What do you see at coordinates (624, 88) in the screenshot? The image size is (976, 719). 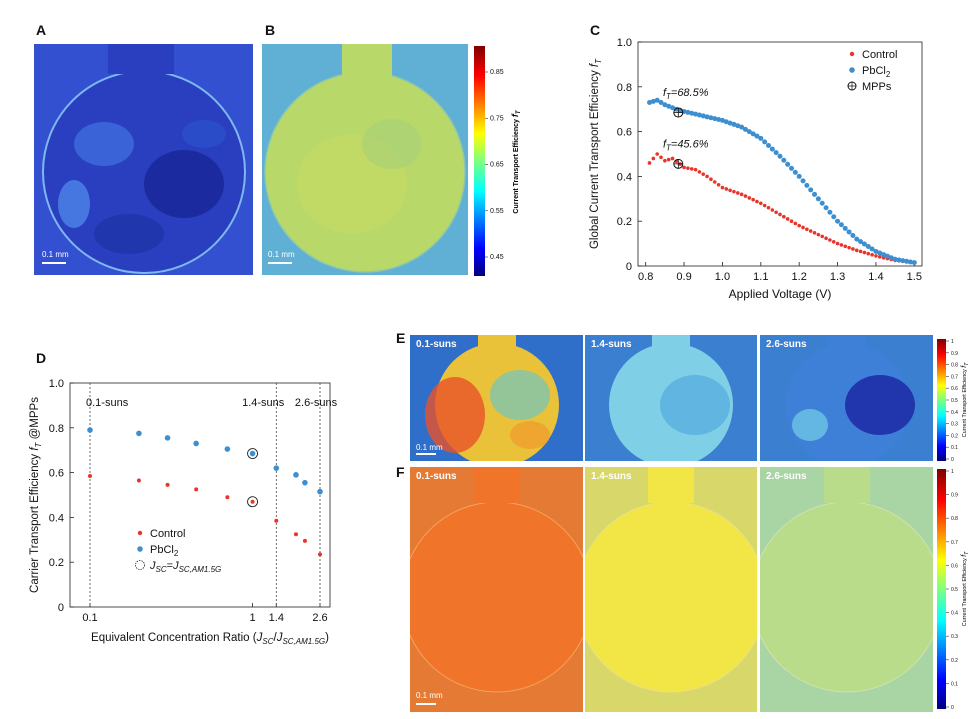 I see `chart-c-ytick-label: 0.8` at bounding box center [624, 88].